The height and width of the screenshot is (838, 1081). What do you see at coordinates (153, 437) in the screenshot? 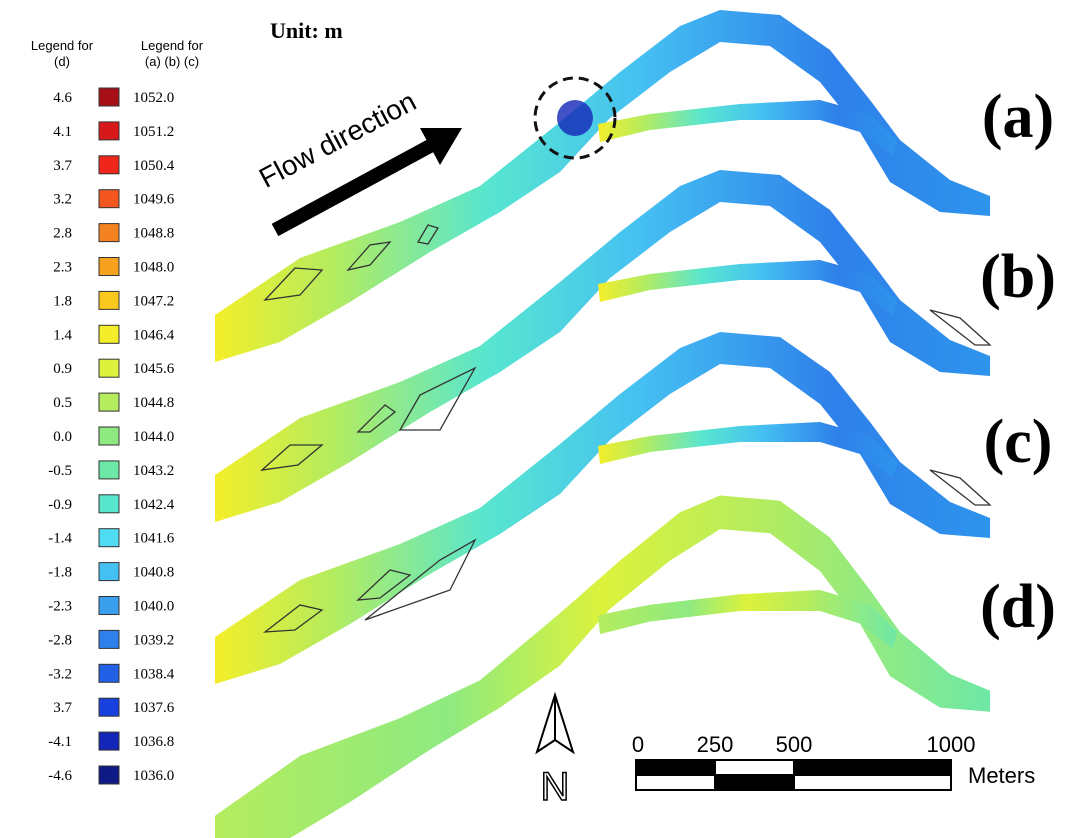
I see `legend-abc-value: 1044.0` at bounding box center [153, 437].